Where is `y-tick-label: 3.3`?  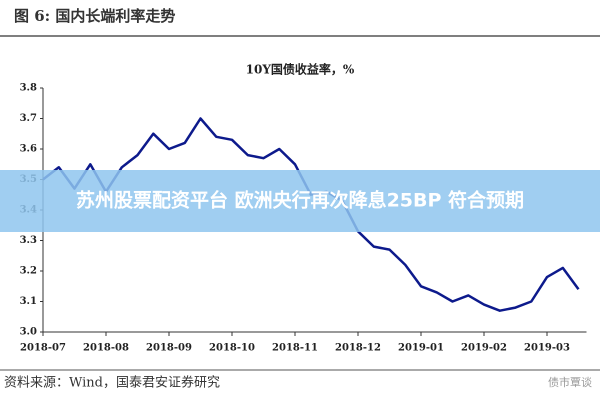
y-tick-label: 3.3 is located at coordinates (28, 240).